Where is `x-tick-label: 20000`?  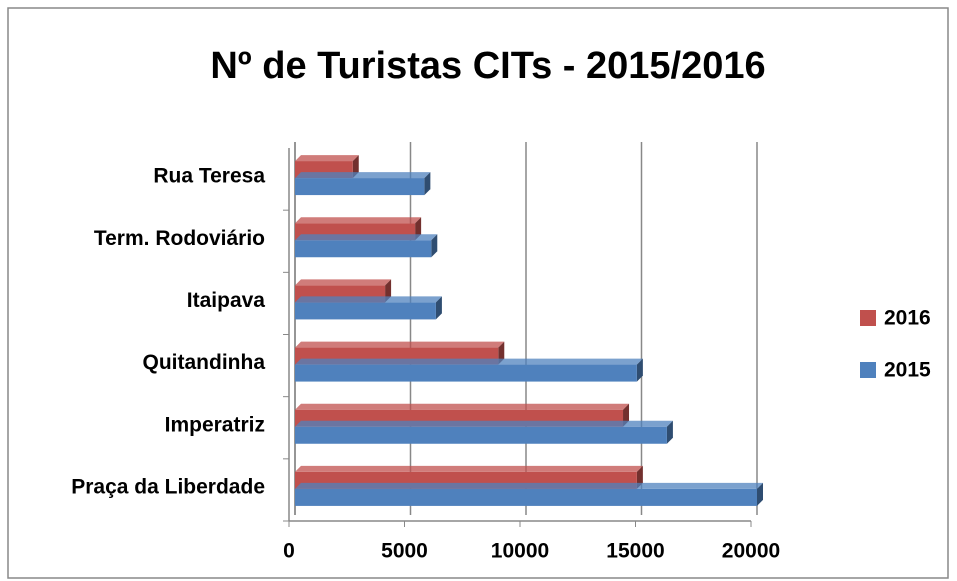
x-tick-label: 20000 is located at coordinates (751, 551).